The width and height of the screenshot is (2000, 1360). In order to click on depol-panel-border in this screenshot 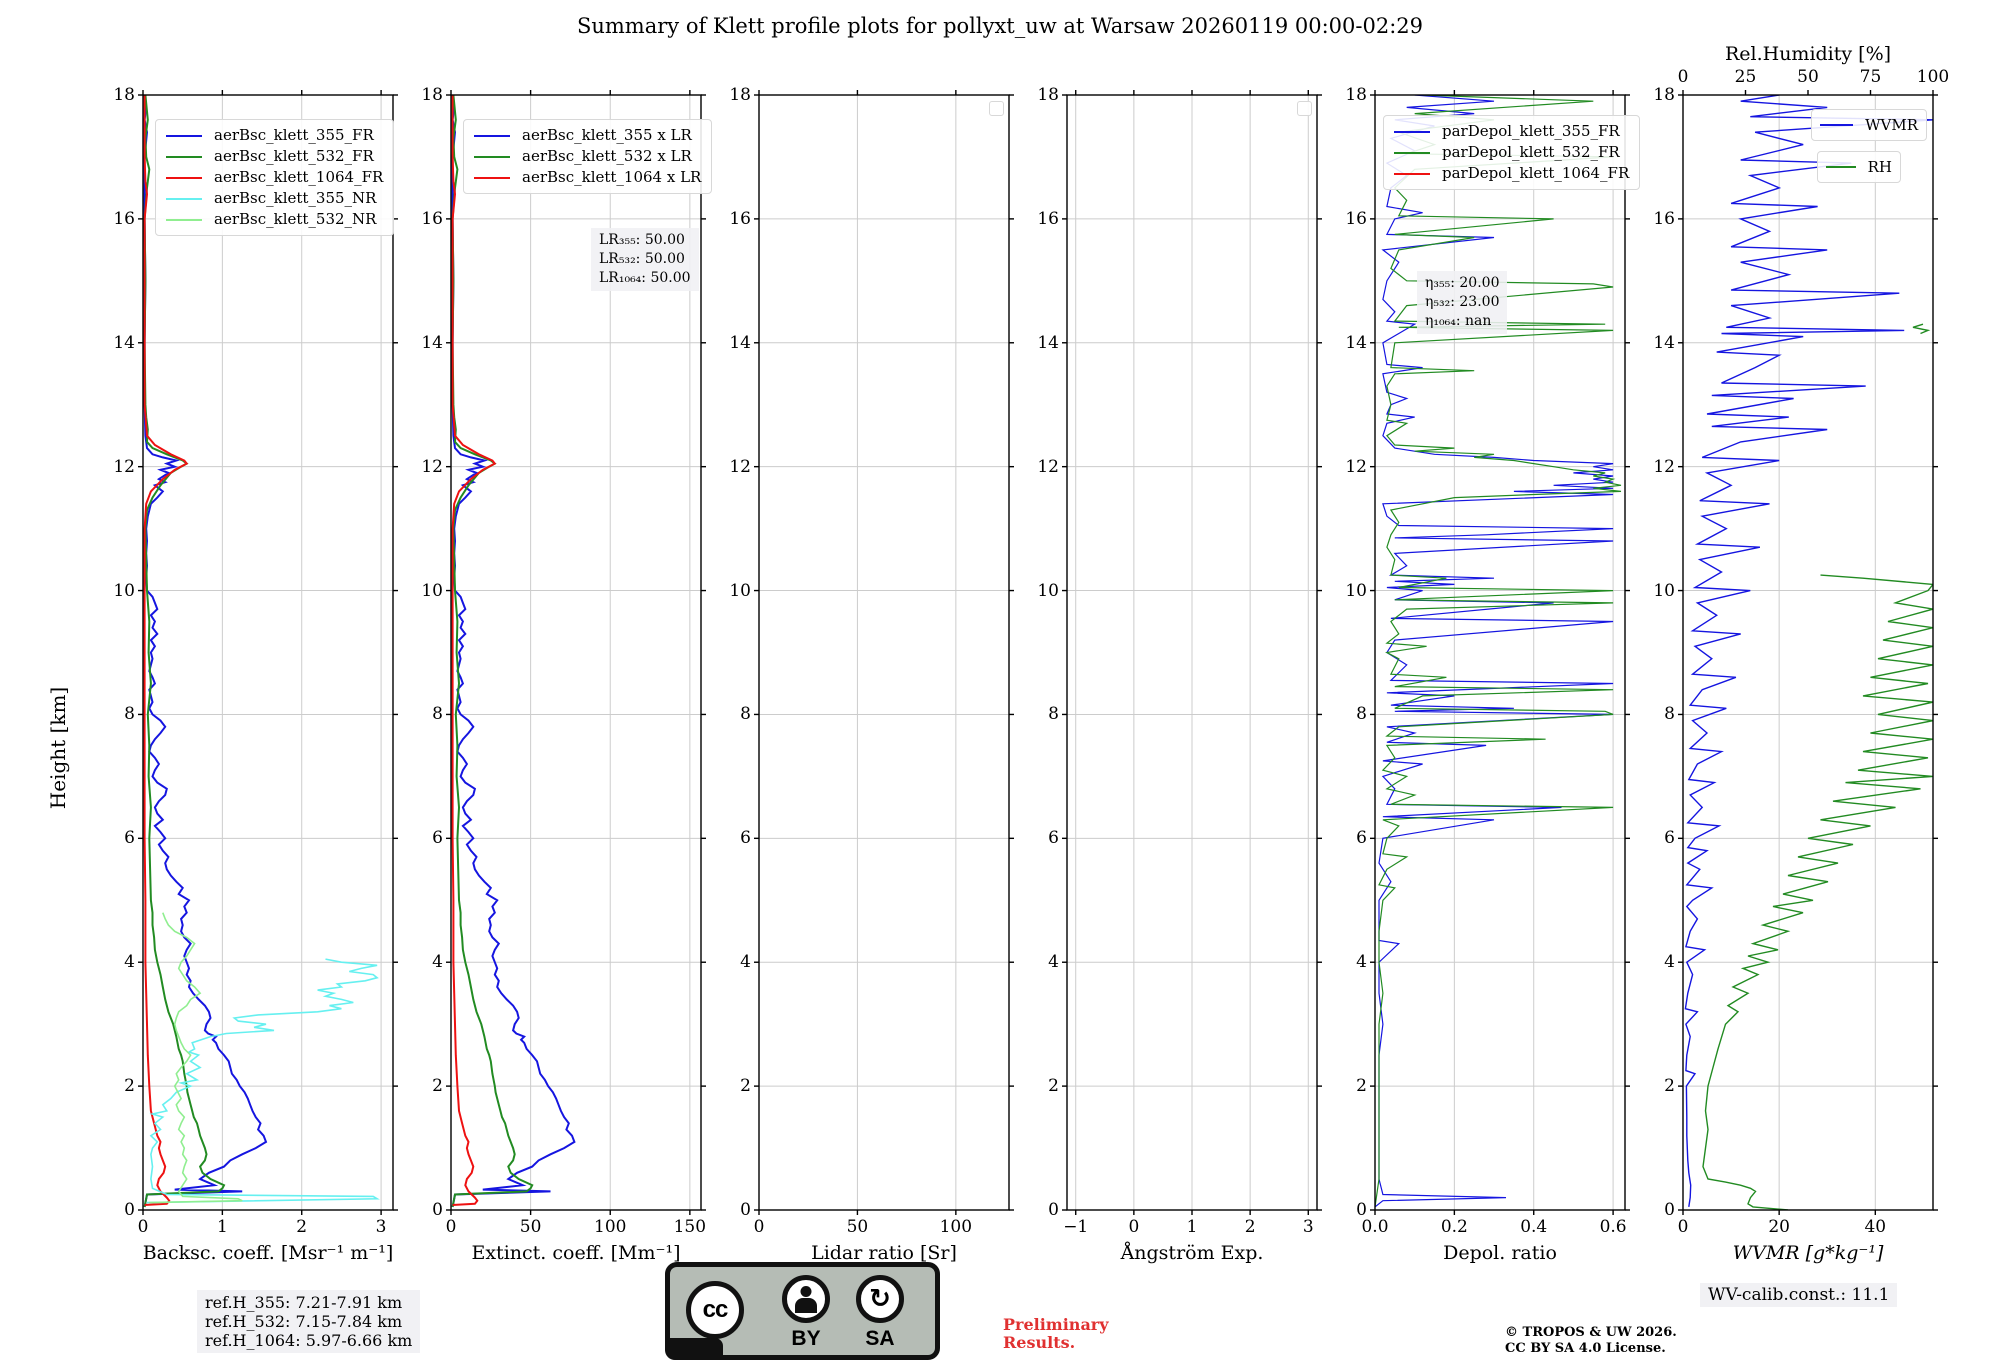, I will do `click(1500, 652)`.